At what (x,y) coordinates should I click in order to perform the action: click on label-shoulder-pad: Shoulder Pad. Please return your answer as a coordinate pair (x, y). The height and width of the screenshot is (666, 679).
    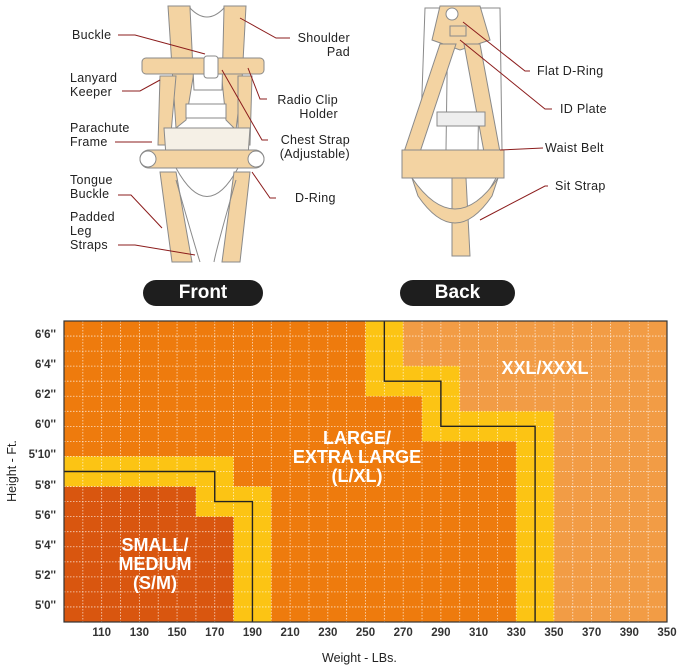
    Looking at the image, I should click on (324, 45).